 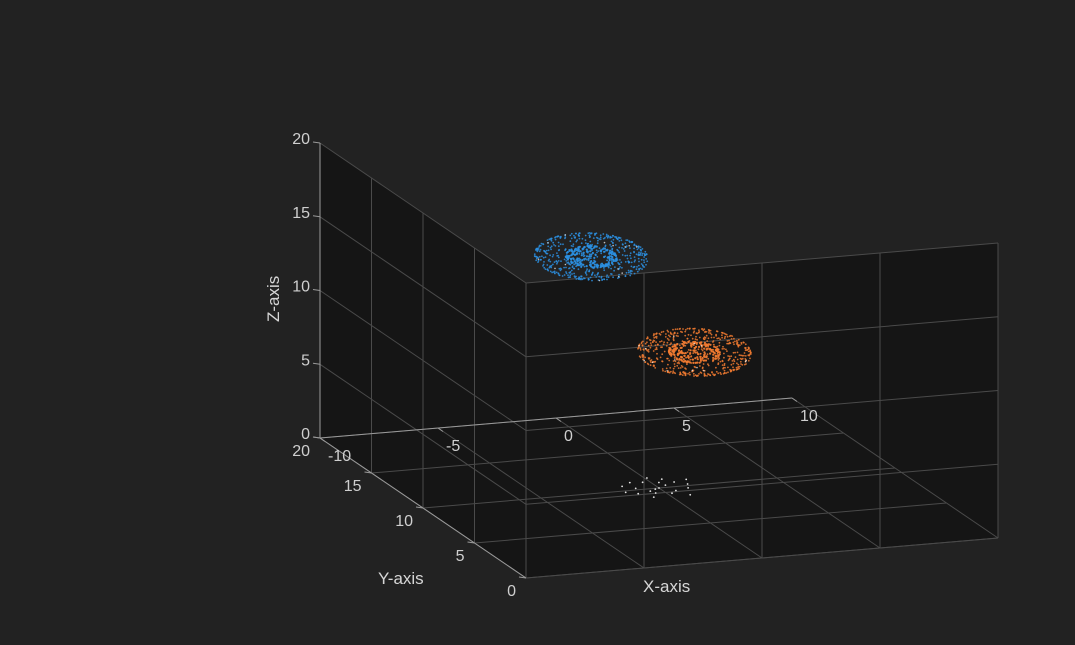 What do you see at coordinates (762, 484) in the screenshot?
I see `grid-line-z-wall-right` at bounding box center [762, 484].